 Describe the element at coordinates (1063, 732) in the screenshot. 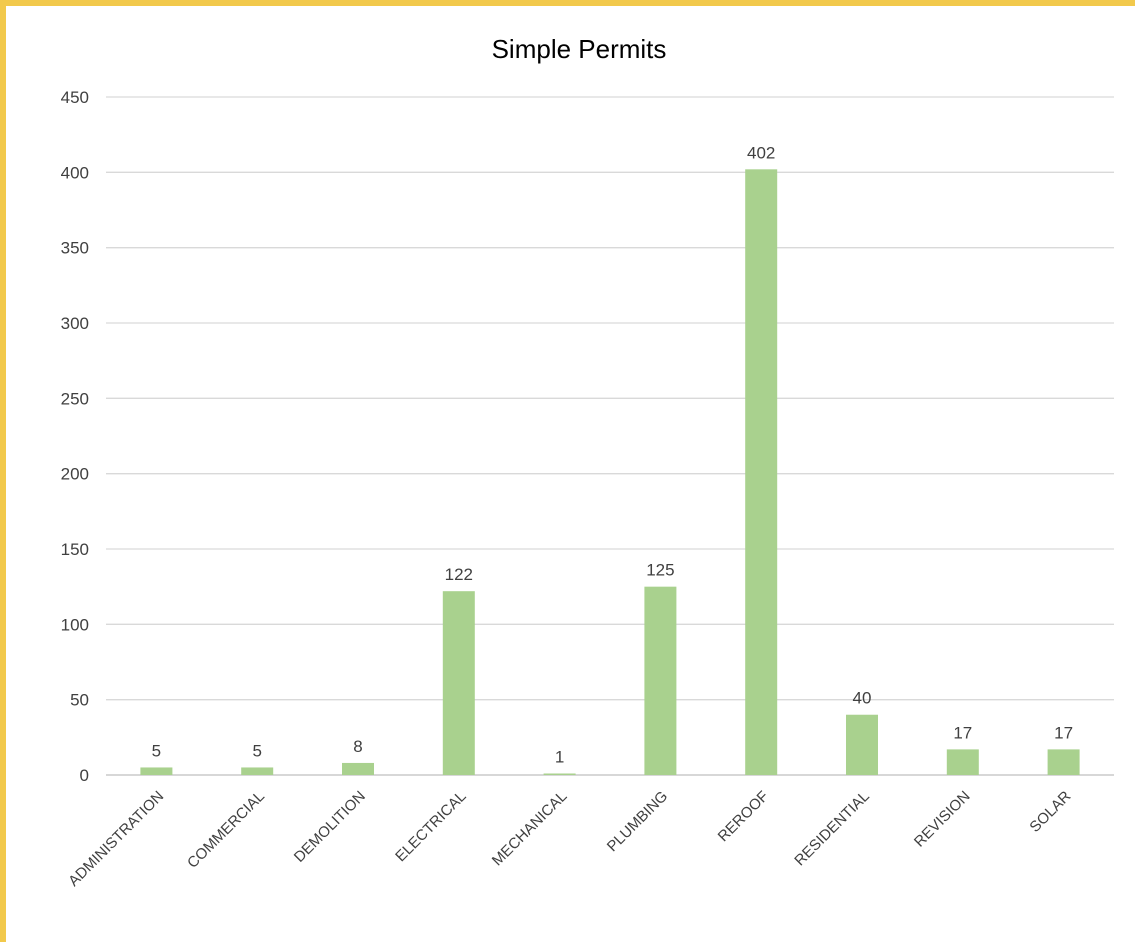

I see `data-label-solar: 17` at that location.